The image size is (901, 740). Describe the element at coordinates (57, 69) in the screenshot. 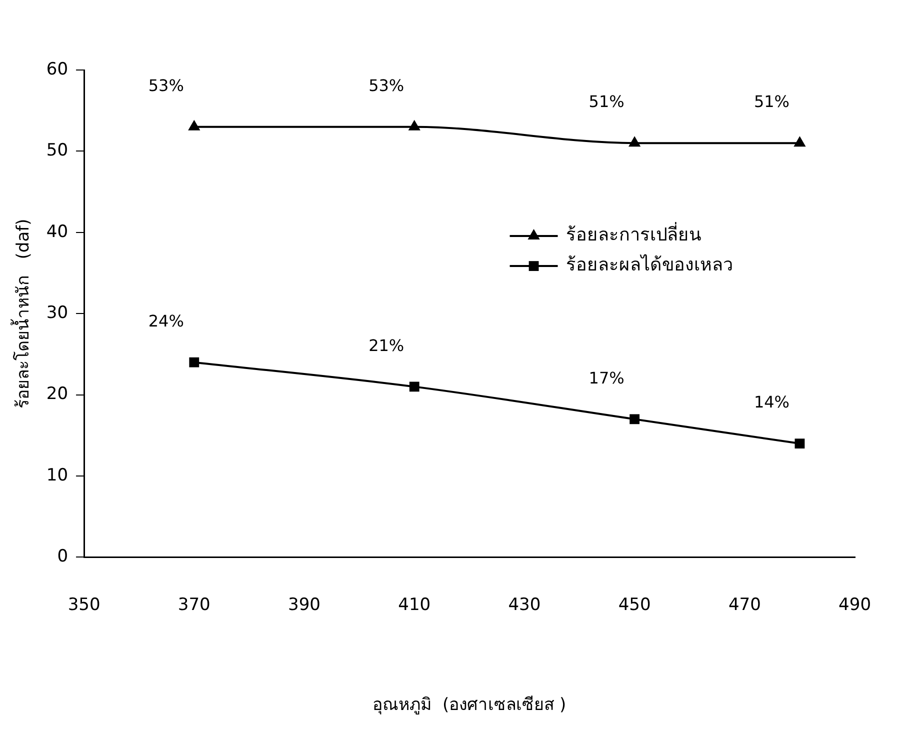

I see `y-tick-label: 60` at that location.